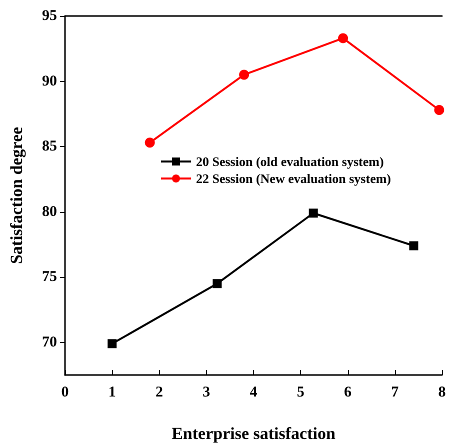 The image size is (459, 448). Describe the element at coordinates (159, 392) in the screenshot. I see `x-tick-label: 2` at that location.